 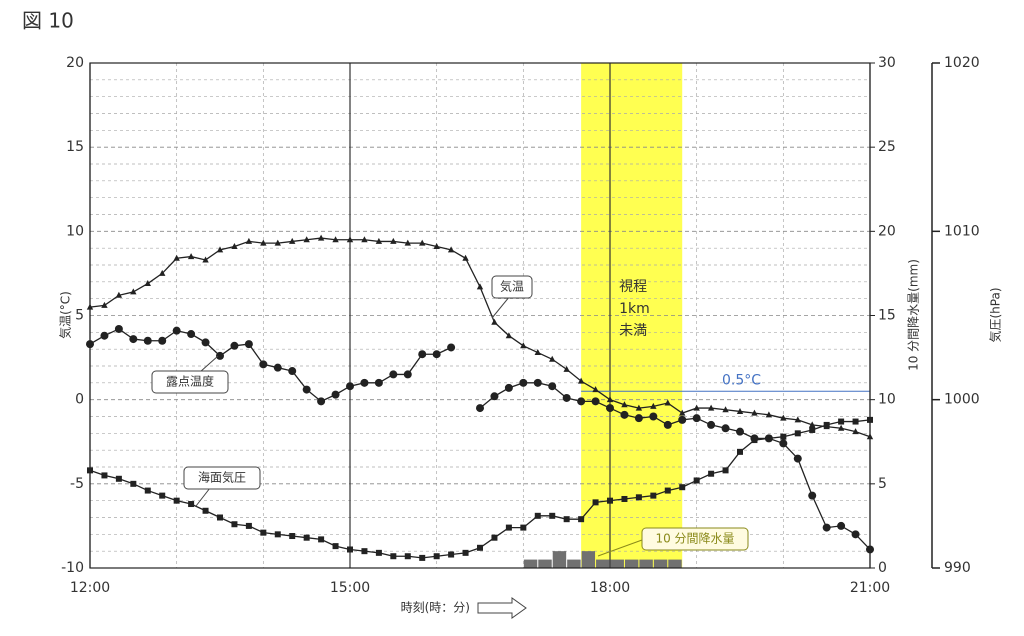 What do you see at coordinates (870, 588) in the screenshot?
I see `x-tick-label: 21:00` at bounding box center [870, 588].